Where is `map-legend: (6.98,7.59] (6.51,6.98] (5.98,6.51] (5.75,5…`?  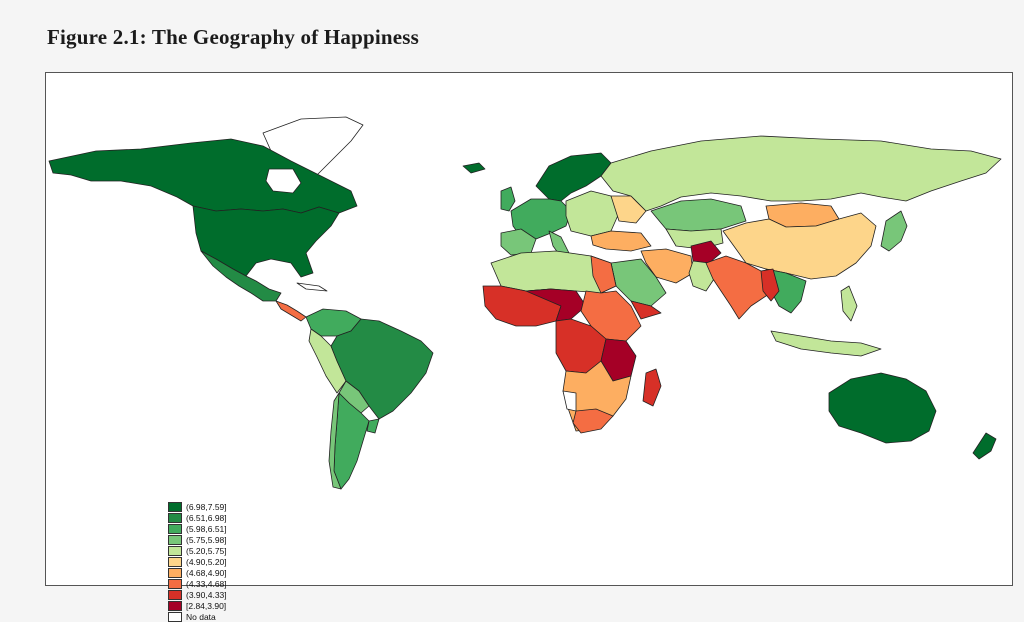 map-legend: (6.98,7.59] (6.51,6.98] (5.98,6.51] (5.75,5… is located at coordinates (197, 561).